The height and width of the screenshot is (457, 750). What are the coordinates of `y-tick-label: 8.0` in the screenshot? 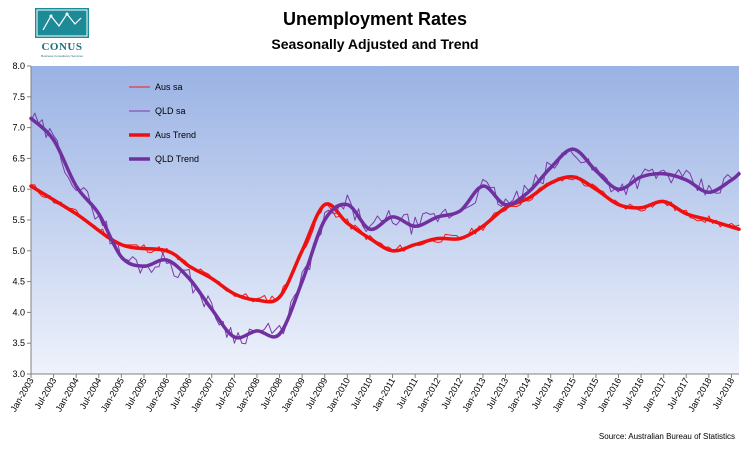 It's located at (18, 66).